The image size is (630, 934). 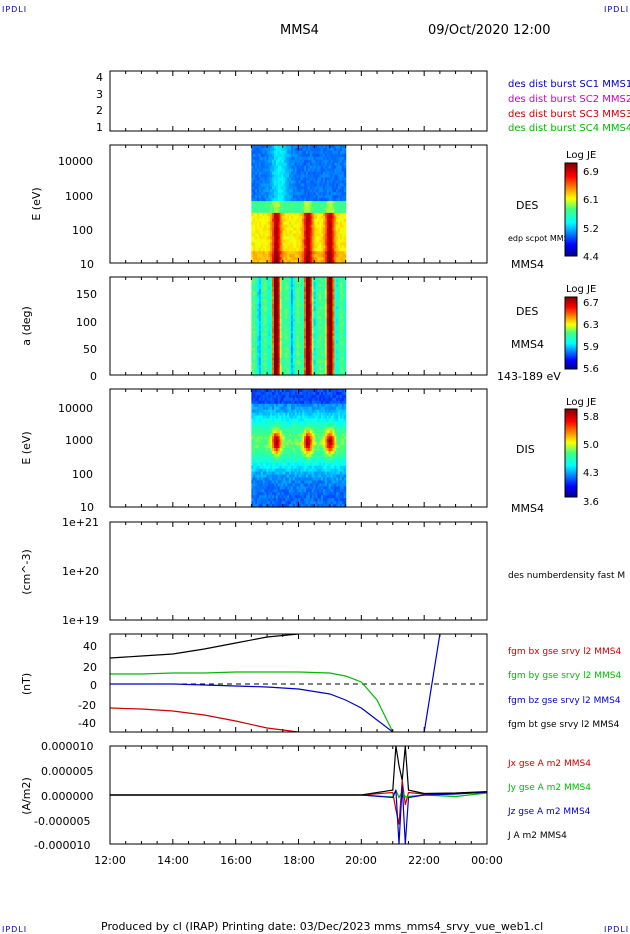 What do you see at coordinates (79, 196) in the screenshot?
I see `p2-ytick: 1000` at bounding box center [79, 196].